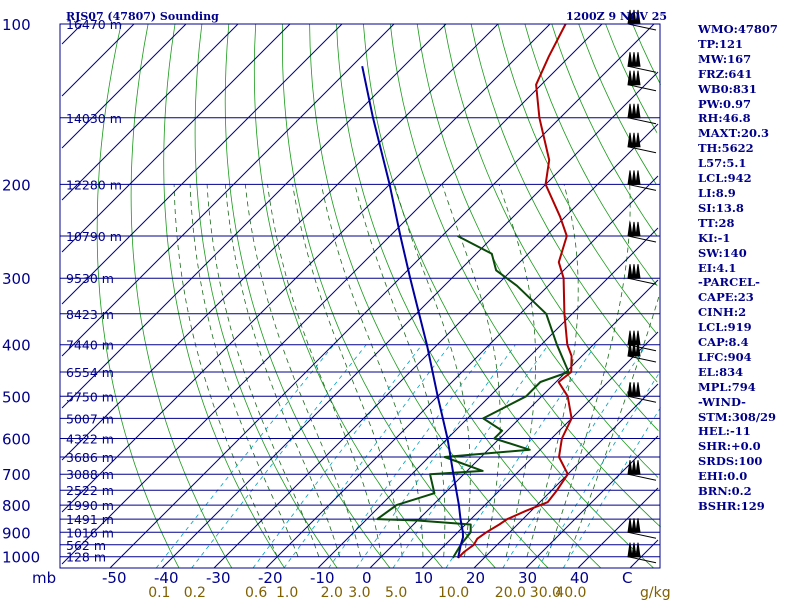  What do you see at coordinates (738, 29) in the screenshot?
I see `index-line: WMO:47807` at bounding box center [738, 29].